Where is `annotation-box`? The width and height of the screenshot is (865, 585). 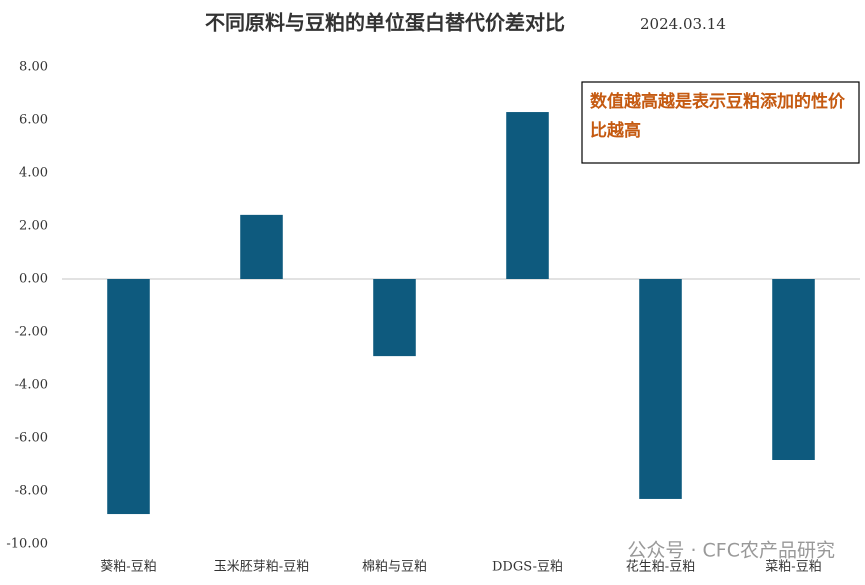
annotation-box is located at coordinates (720, 122).